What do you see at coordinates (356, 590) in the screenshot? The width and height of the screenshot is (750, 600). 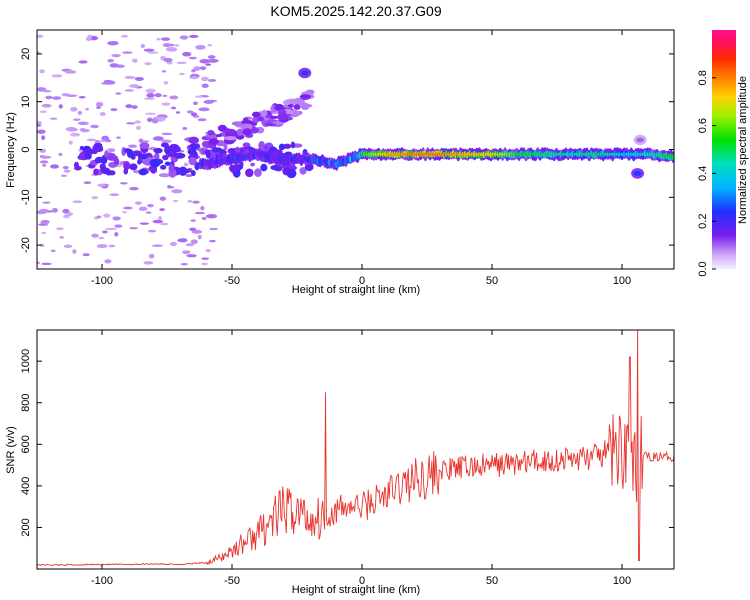 I see `snr-x-label: Height of straight line (km)` at bounding box center [356, 590].